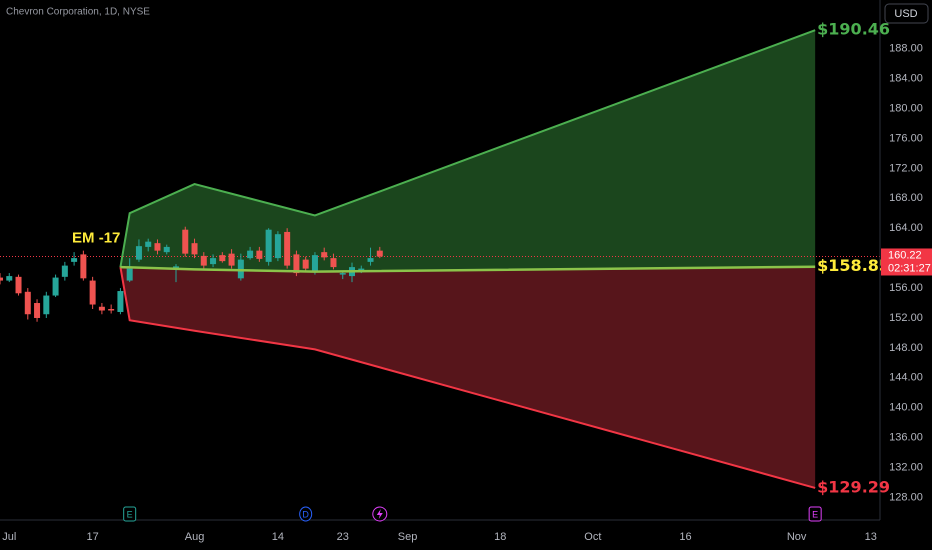 The height and width of the screenshot is (550, 932). I want to click on x-tick-label: 23, so click(343, 537).